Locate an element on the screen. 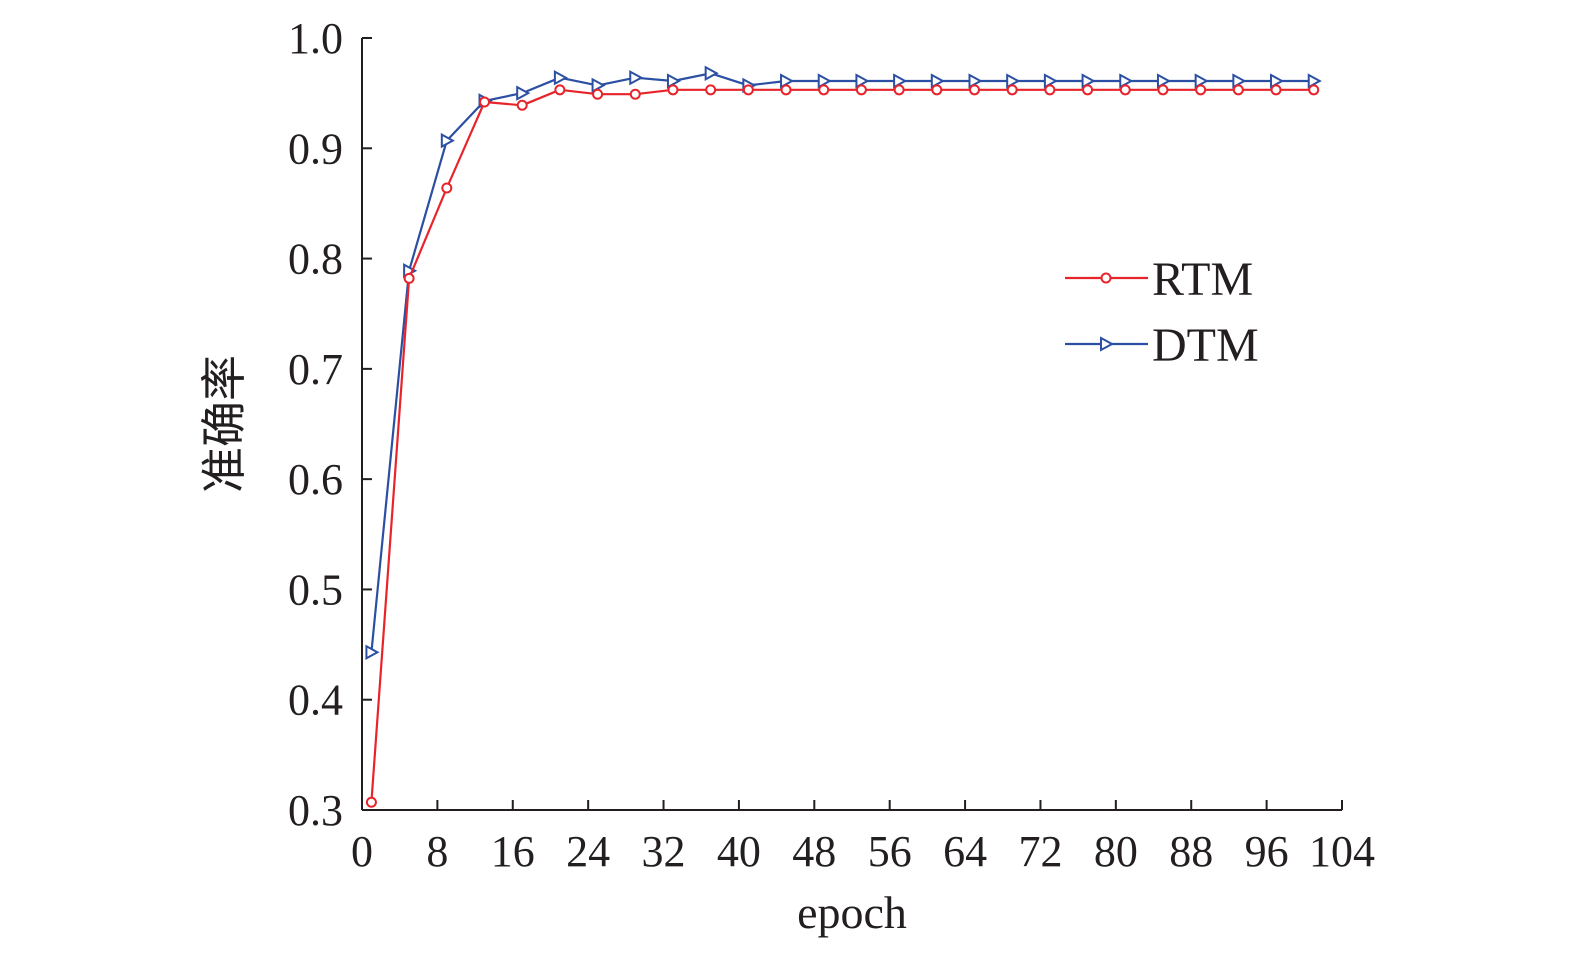 The image size is (1575, 962). y-tick-label: 0.9 is located at coordinates (315, 148).